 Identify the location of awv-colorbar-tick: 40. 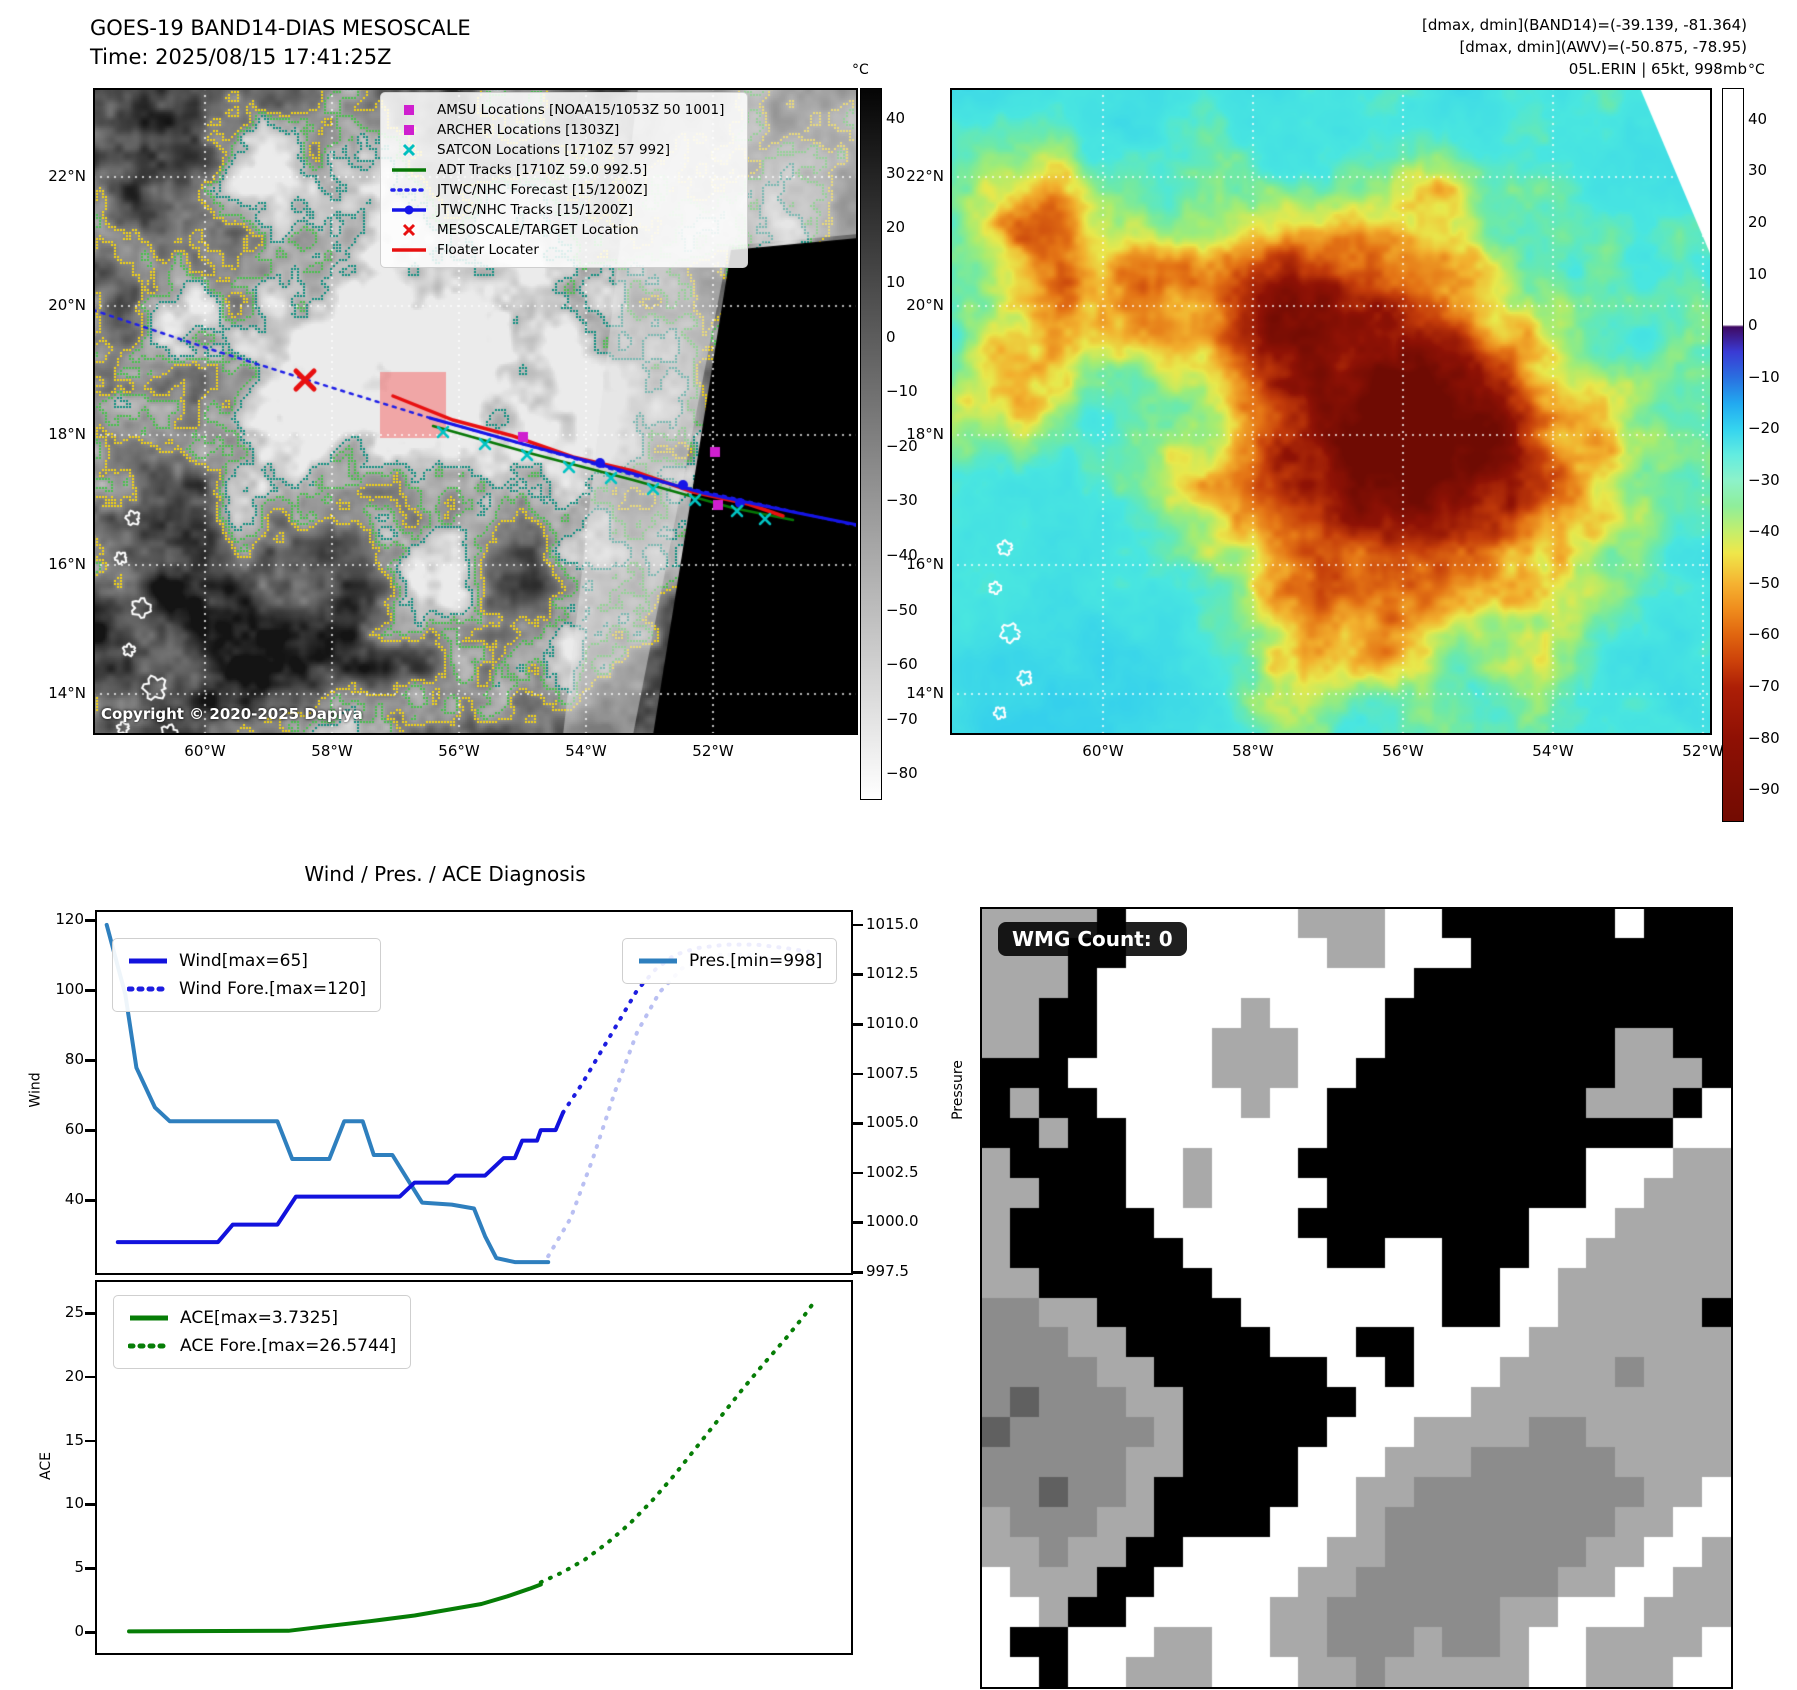
(1758, 118).